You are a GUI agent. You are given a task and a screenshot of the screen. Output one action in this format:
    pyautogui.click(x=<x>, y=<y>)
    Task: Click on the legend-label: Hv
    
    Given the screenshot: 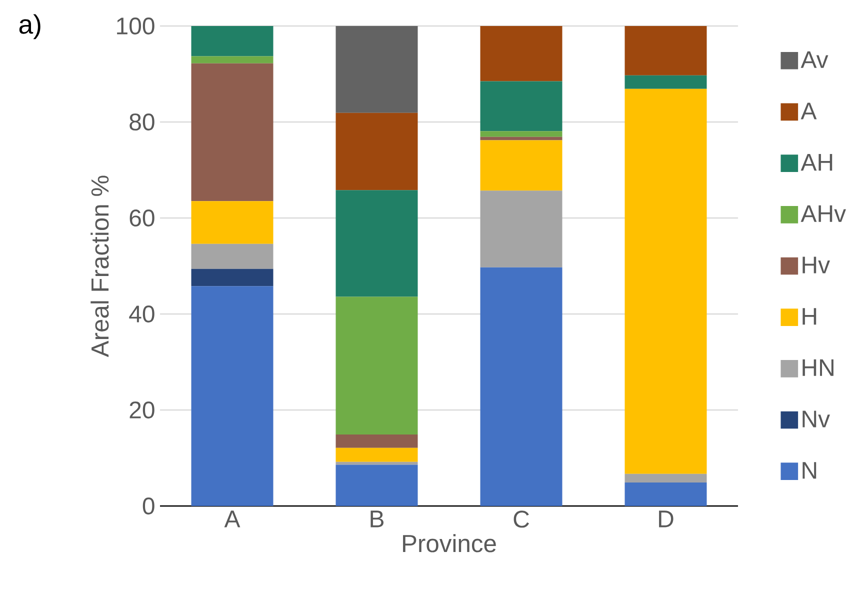 What is the action you would take?
    pyautogui.click(x=816, y=265)
    